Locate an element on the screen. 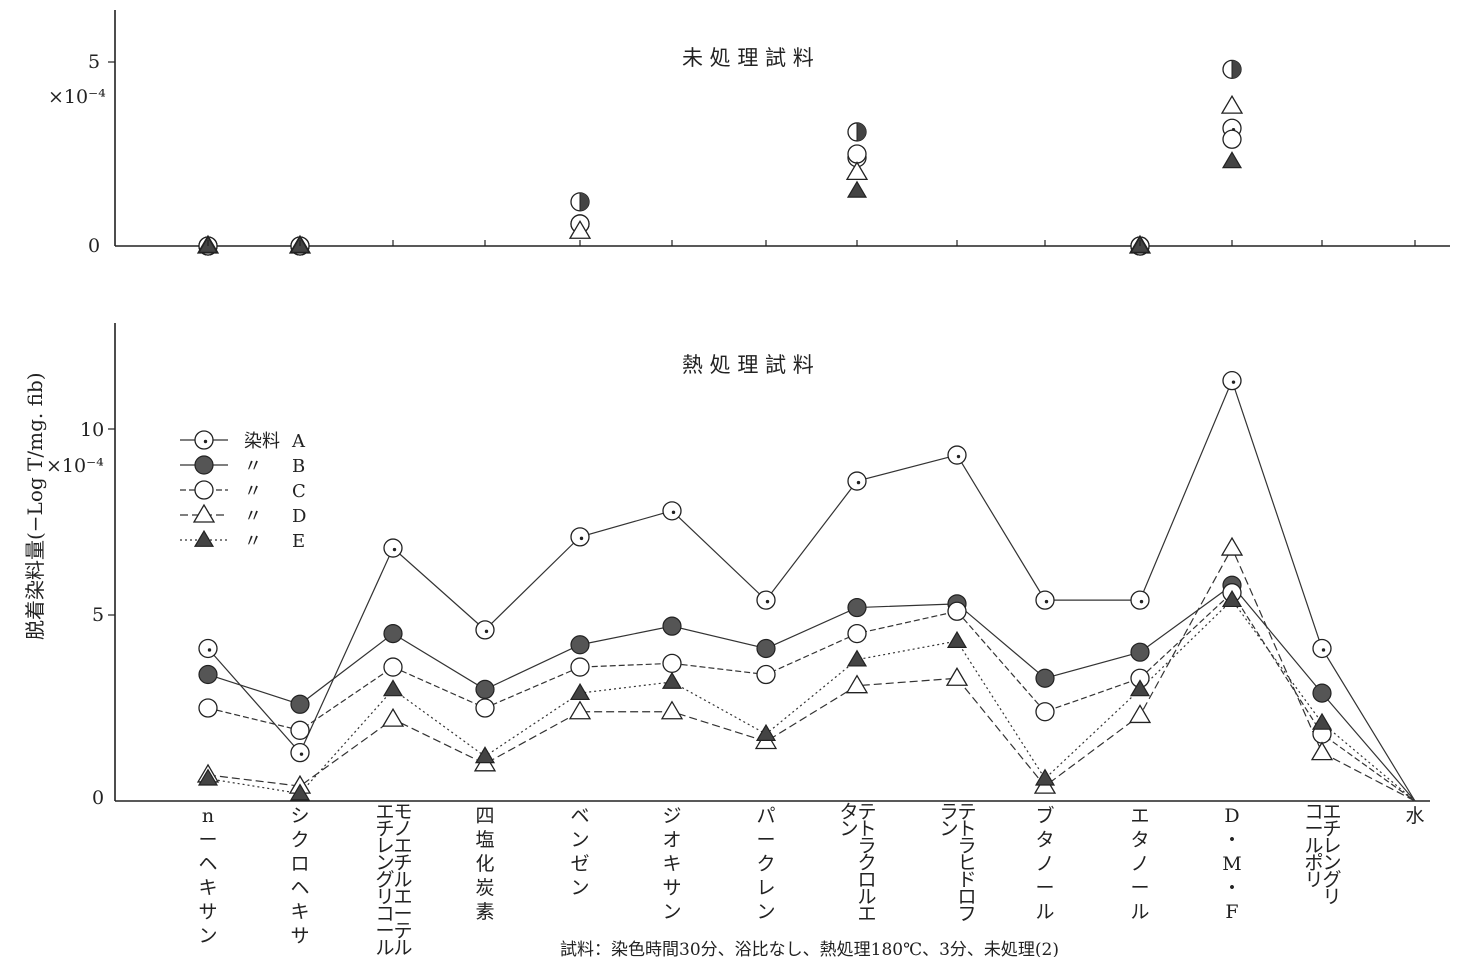  x-label-1-5: サ is located at coordinates (299, 936).